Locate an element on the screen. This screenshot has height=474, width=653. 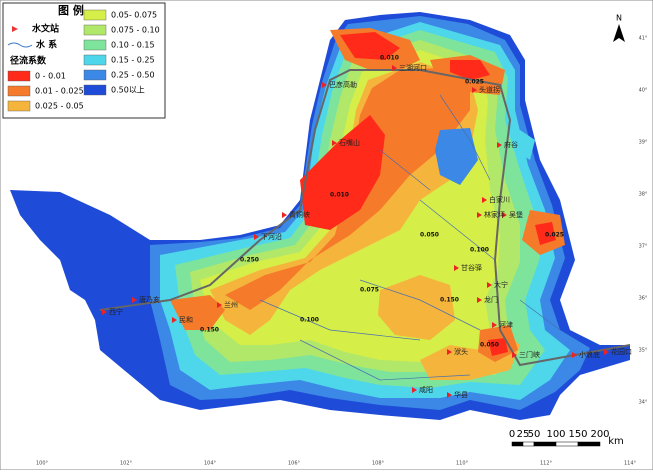
place-label: 巴彦高勒 is located at coordinates (343, 84).